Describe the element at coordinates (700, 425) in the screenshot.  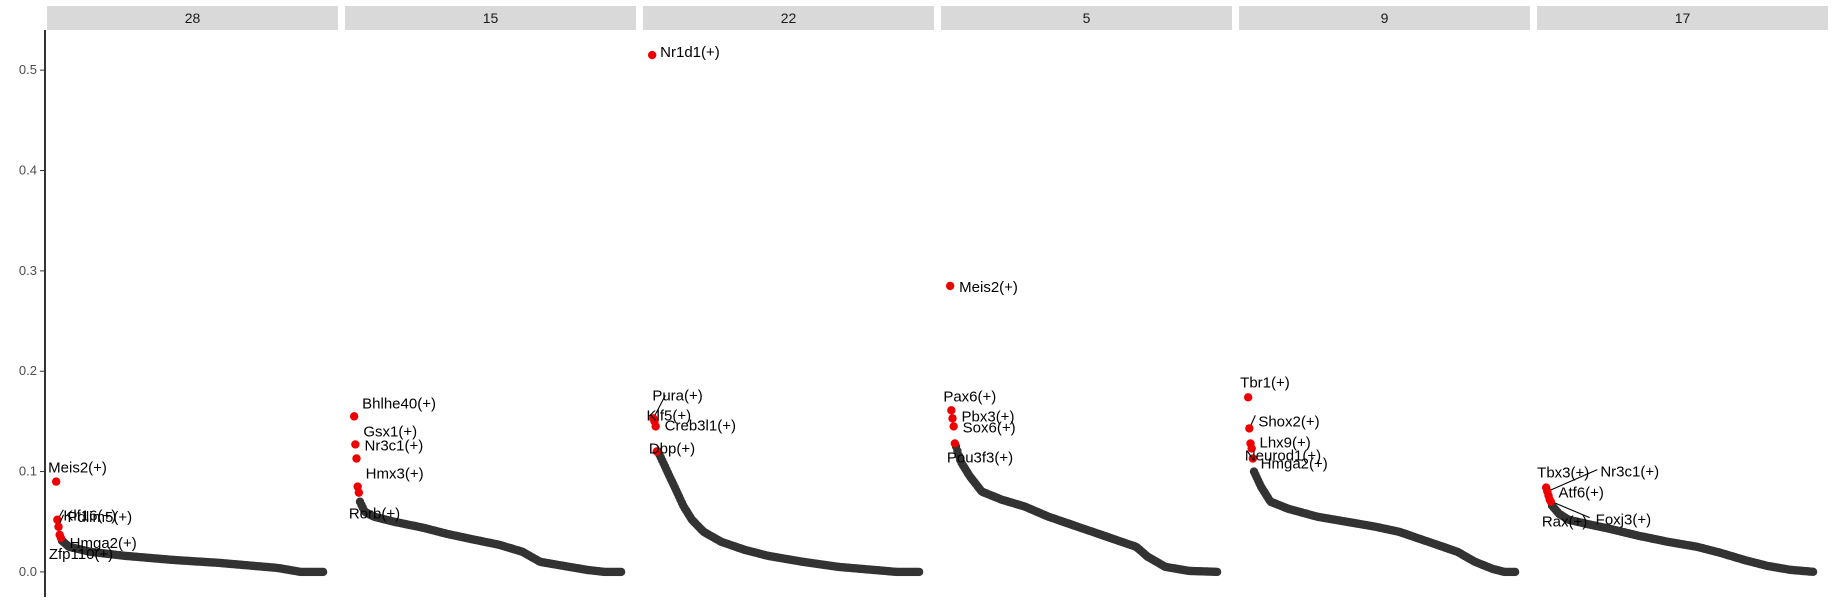
I see `point-label: Creb3l1(+)` at that location.